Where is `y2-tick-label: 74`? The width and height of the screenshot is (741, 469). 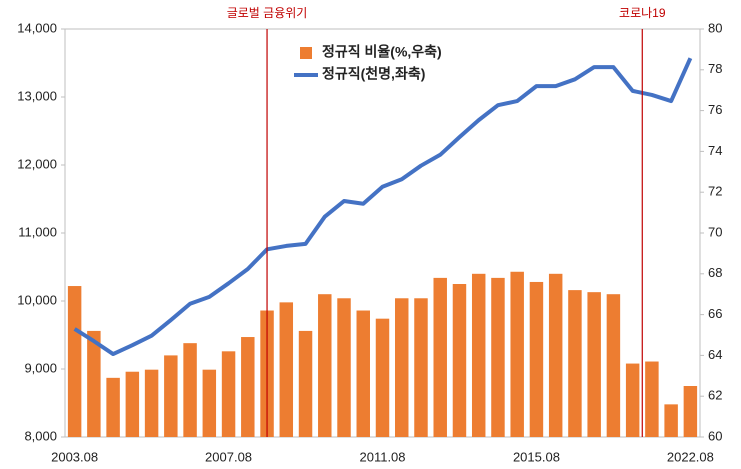
y2-tick-label: 74 is located at coordinates (715, 150).